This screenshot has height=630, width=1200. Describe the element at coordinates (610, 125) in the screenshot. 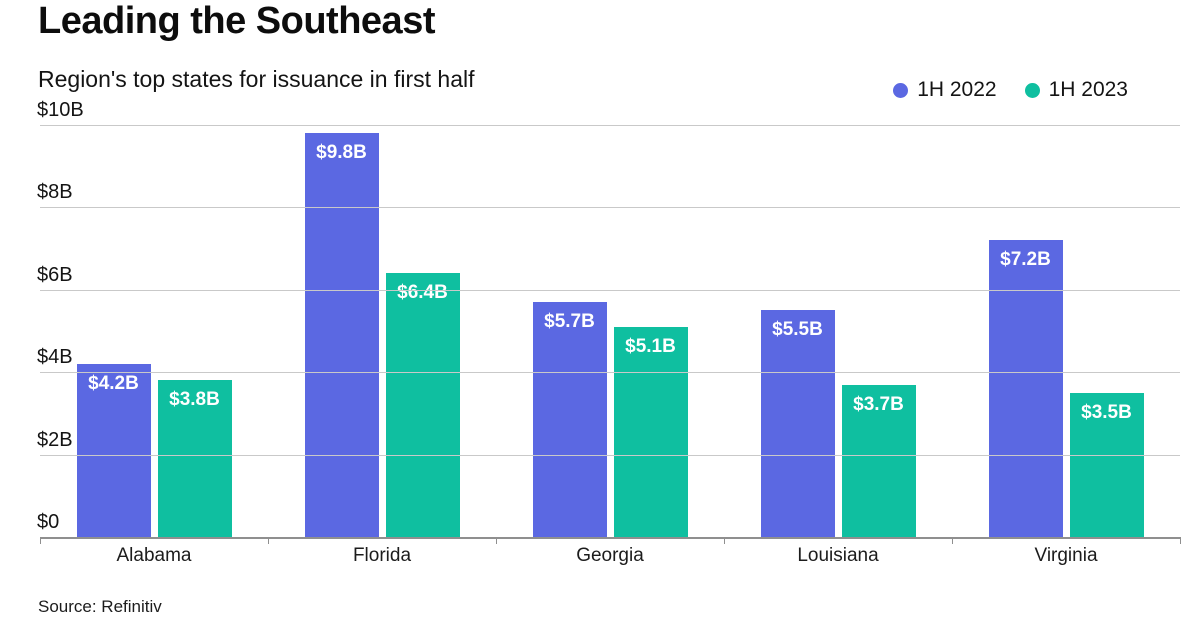

I see `gridline-$10B` at that location.